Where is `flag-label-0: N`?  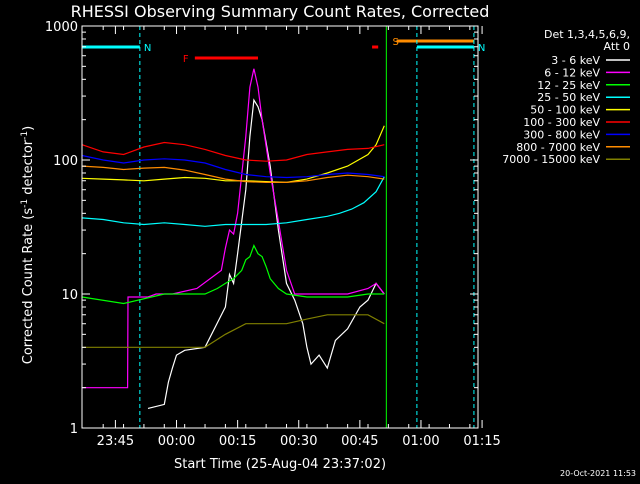
flag-label-0: N is located at coordinates (147, 48).